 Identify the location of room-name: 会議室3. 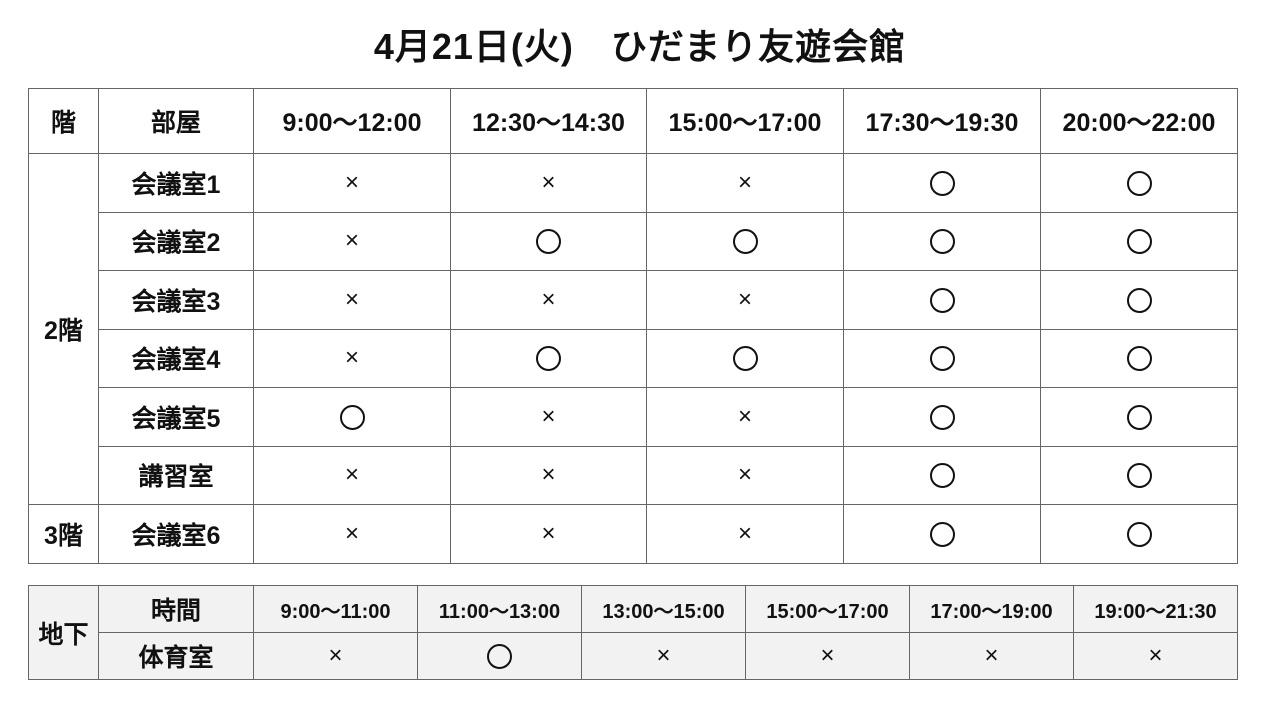
(176, 300).